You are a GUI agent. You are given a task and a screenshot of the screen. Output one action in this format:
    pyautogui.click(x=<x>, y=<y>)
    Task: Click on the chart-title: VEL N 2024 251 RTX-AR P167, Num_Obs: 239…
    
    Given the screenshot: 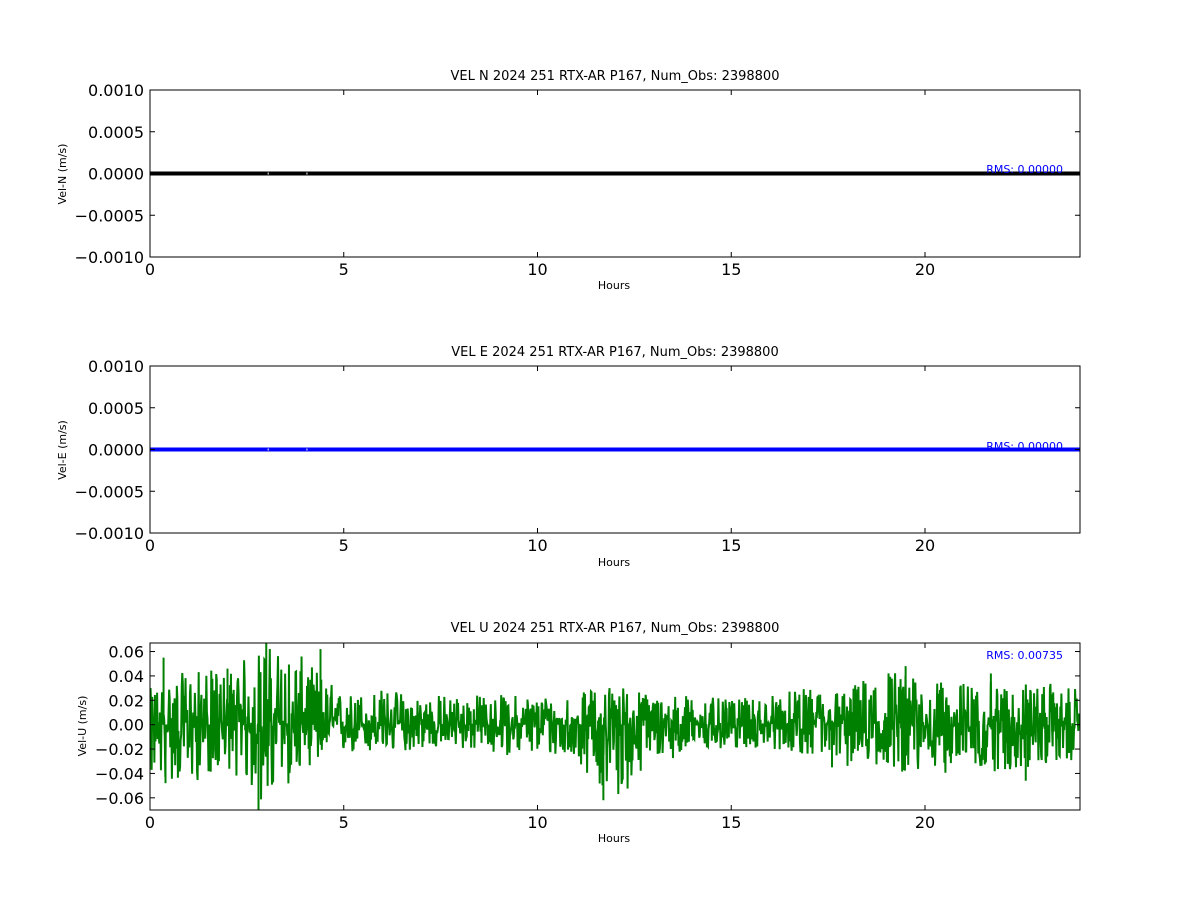 What is the action you would take?
    pyautogui.click(x=615, y=76)
    